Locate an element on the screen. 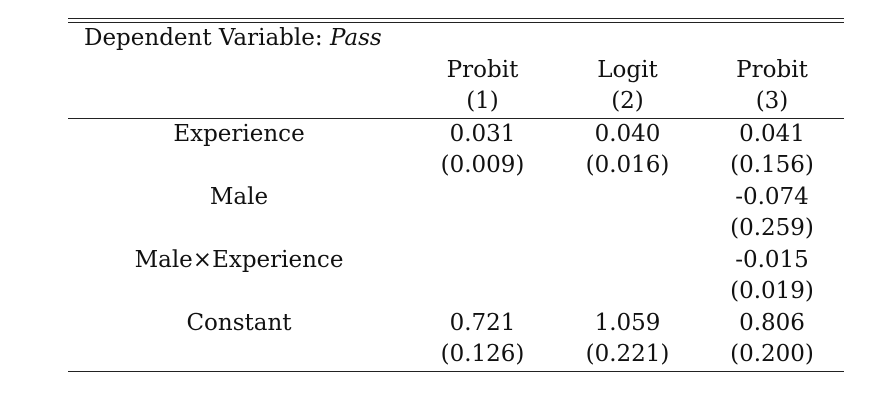  coef-cell: 0.721 is located at coordinates (482, 322).